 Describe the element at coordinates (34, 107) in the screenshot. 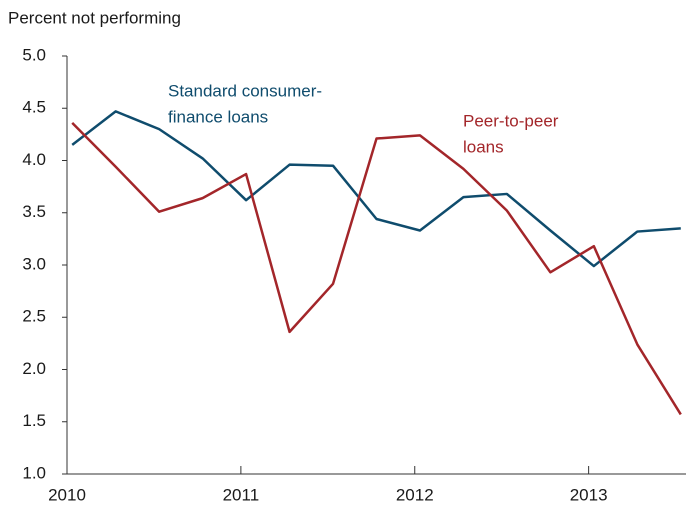

I see `y-tick-label: 4.5` at that location.